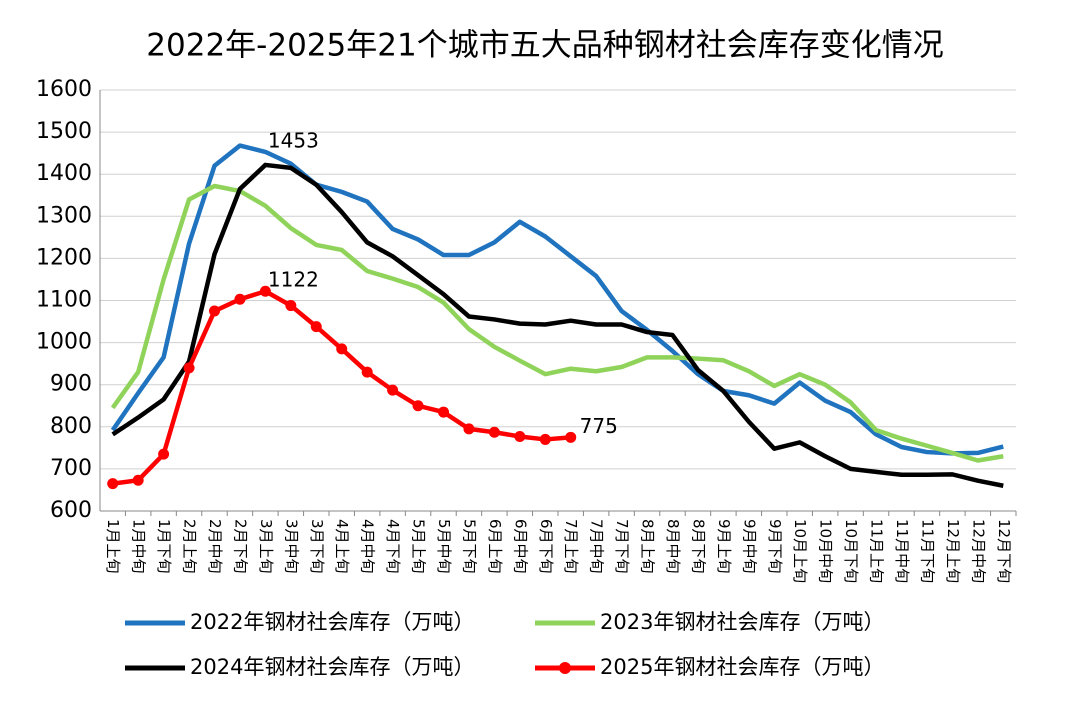 This screenshot has height=709, width=1080. Describe the element at coordinates (1004, 551) in the screenshot. I see `x-tick-label: 12月下旬` at that location.